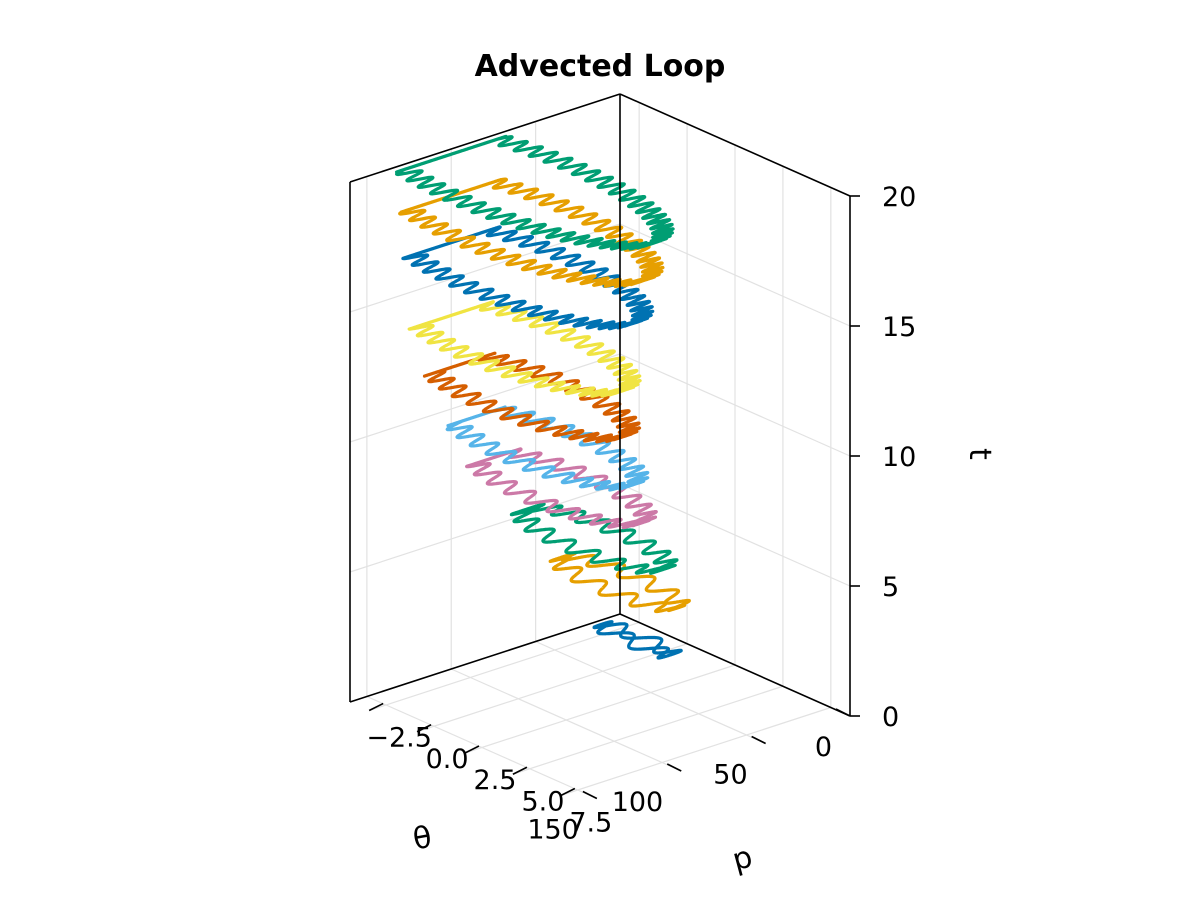  I want to click on y-tick-label: 2.5, so click(495, 780).